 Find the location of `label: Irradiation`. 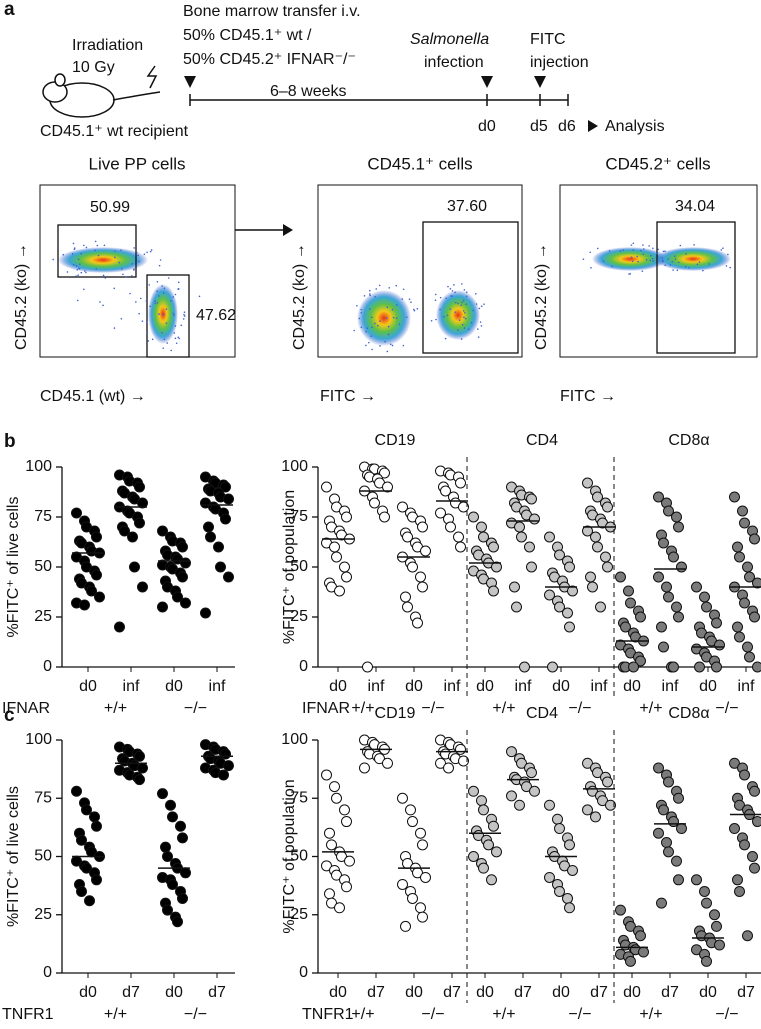

label: Irradiation is located at coordinates (107, 45).